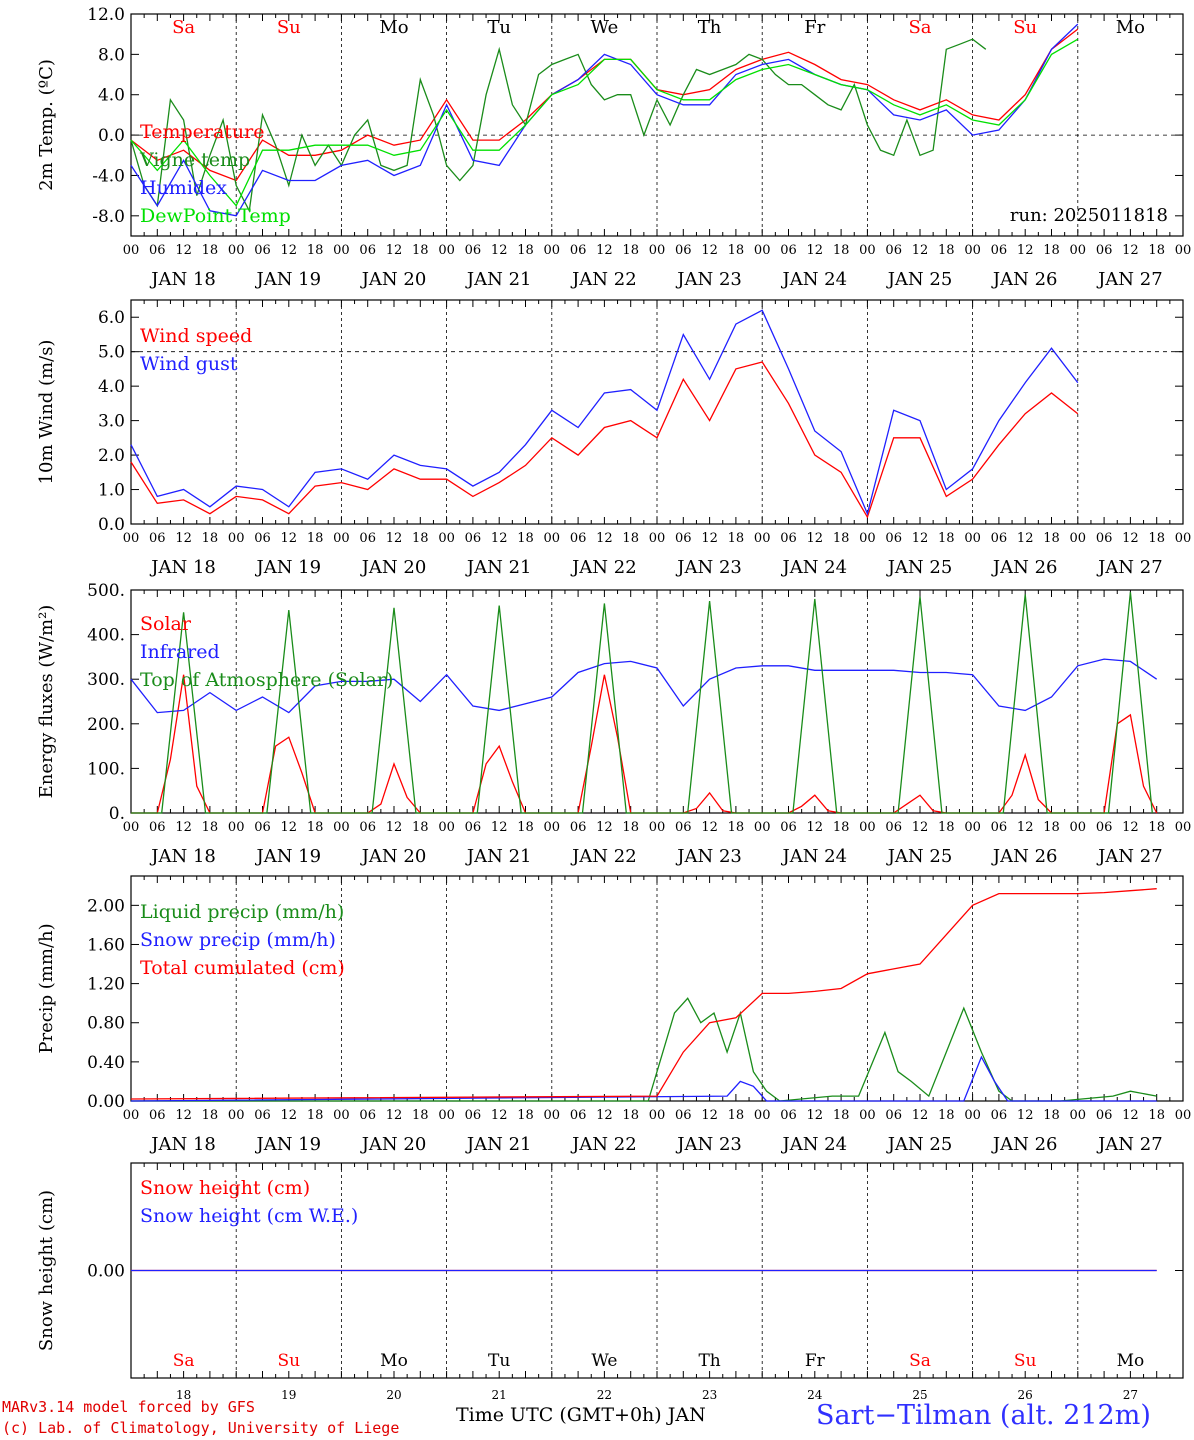  What do you see at coordinates (238, 940) in the screenshot?
I see `legend-entry: Snow precip (mm/h)` at bounding box center [238, 940].